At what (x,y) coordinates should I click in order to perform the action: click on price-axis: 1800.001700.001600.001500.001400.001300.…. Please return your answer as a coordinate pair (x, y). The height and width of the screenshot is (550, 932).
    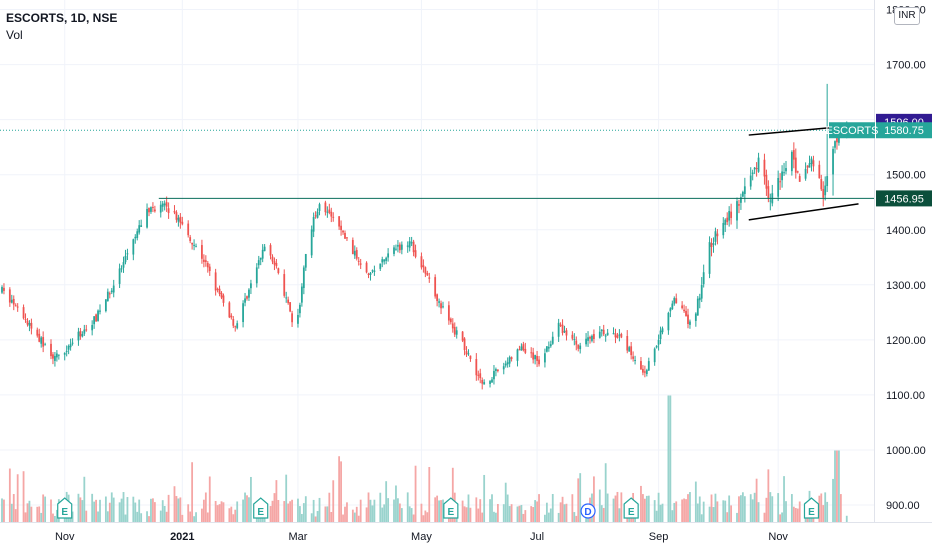
    Looking at the image, I should click on (906, 258).